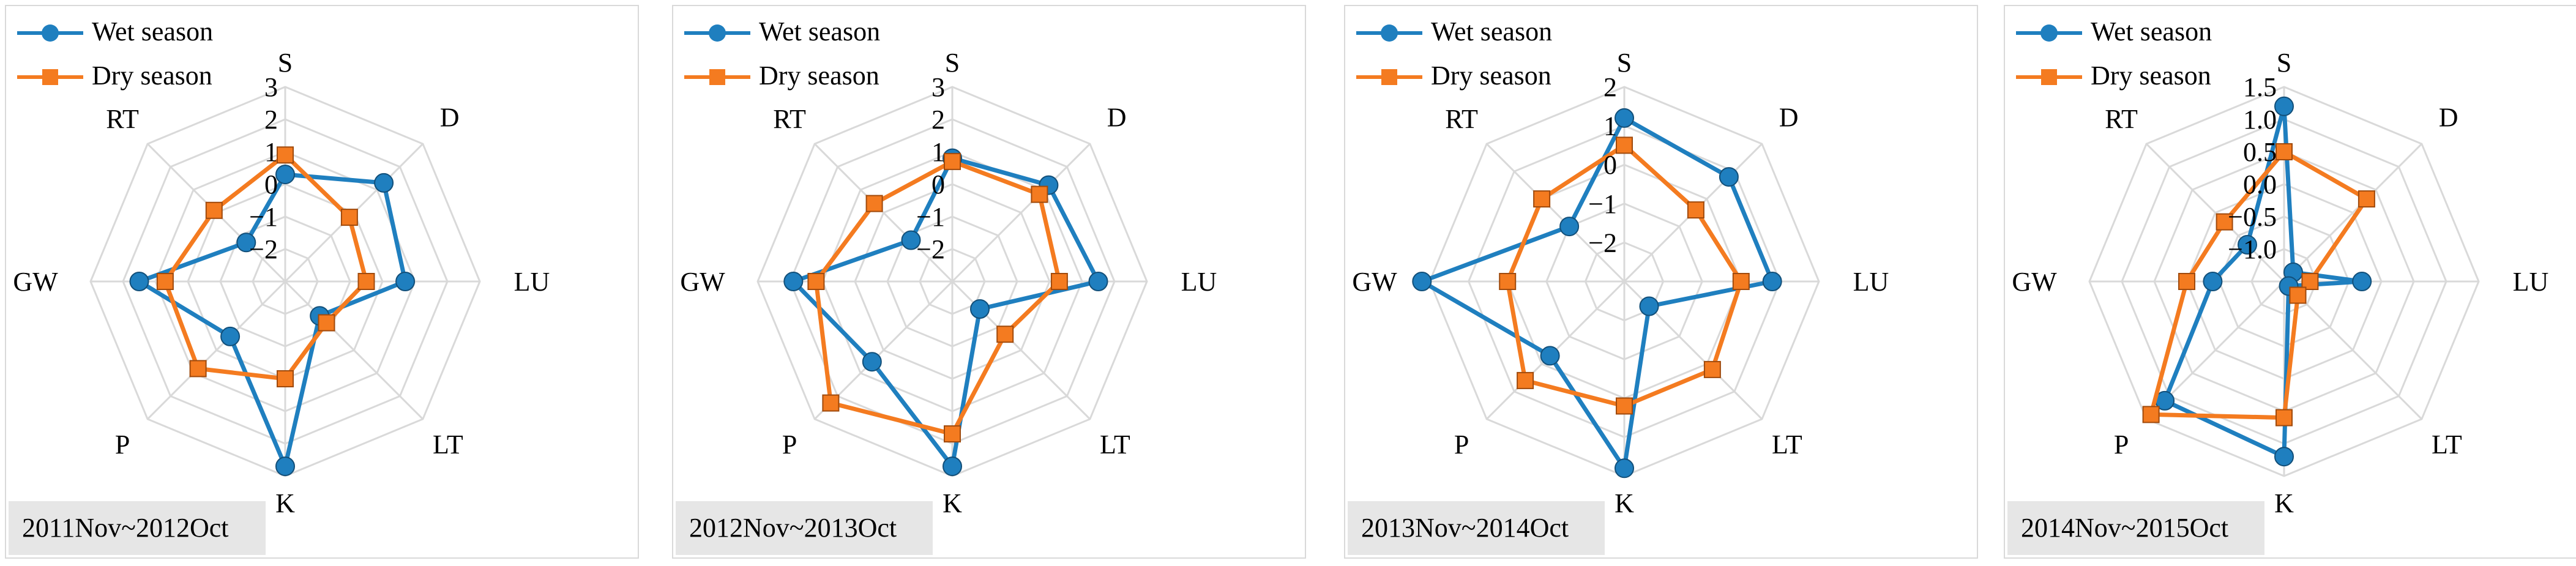  I want to click on tick-label: 1.5, so click(2260, 87).